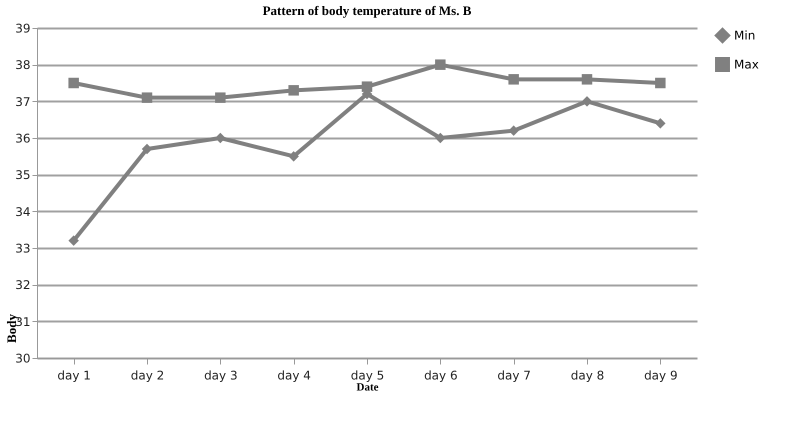 The height and width of the screenshot is (422, 807). I want to click on y-tick-label: 36, so click(22, 139).